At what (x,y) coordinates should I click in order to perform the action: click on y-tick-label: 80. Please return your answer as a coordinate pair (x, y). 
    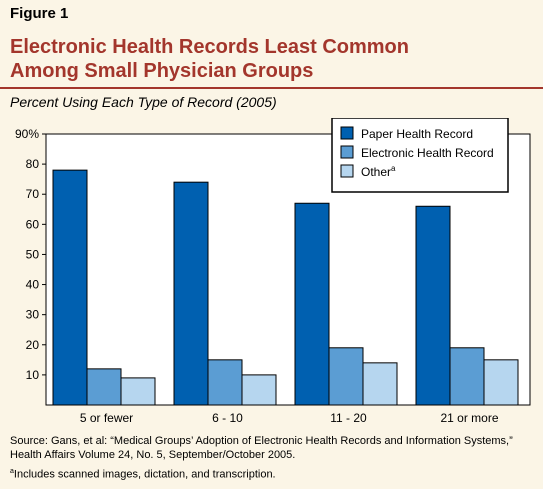
    Looking at the image, I should click on (33, 164).